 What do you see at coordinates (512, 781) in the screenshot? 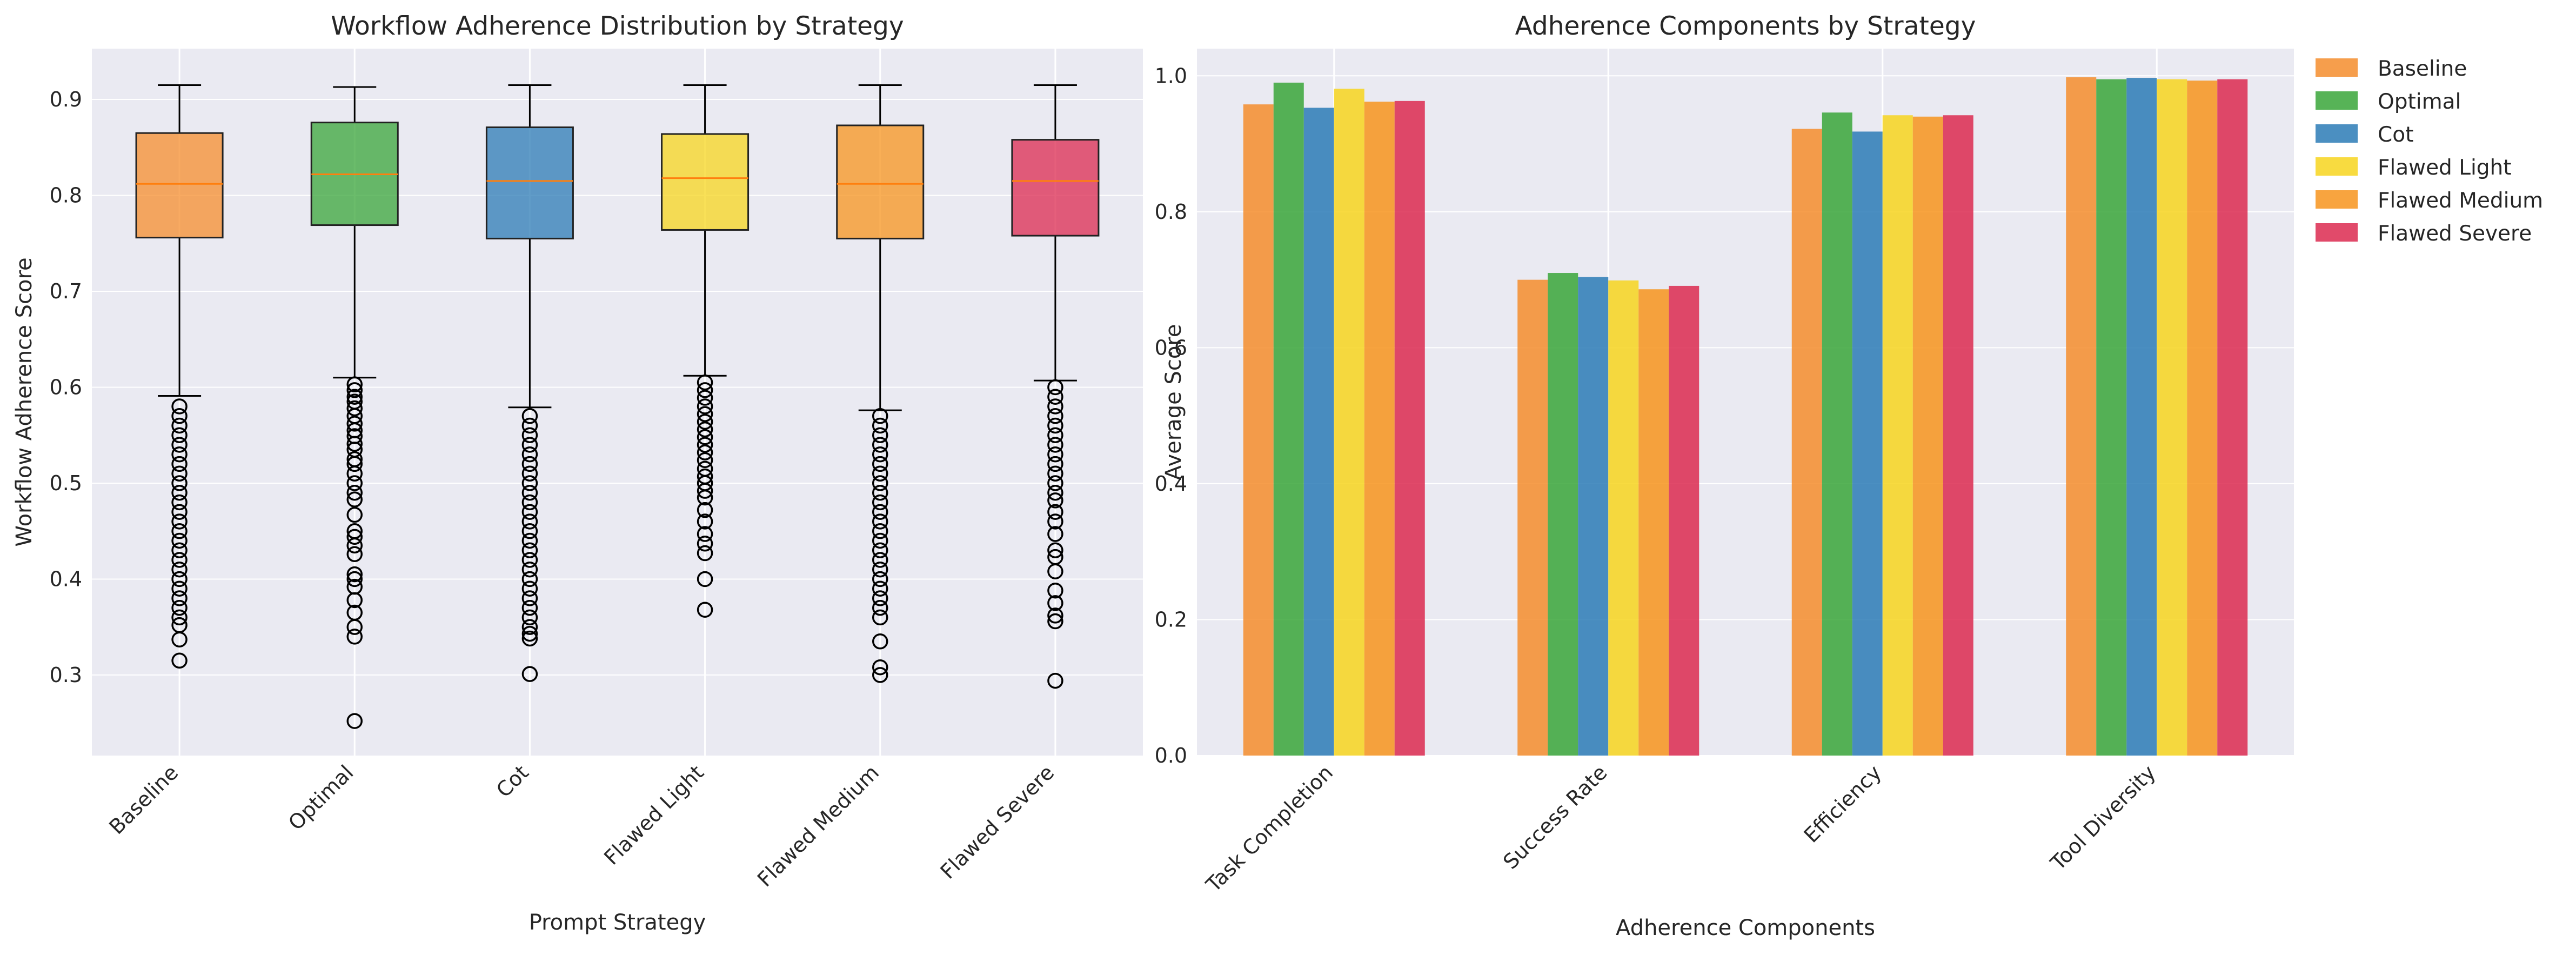
I see `x-tick-label: Cot` at bounding box center [512, 781].